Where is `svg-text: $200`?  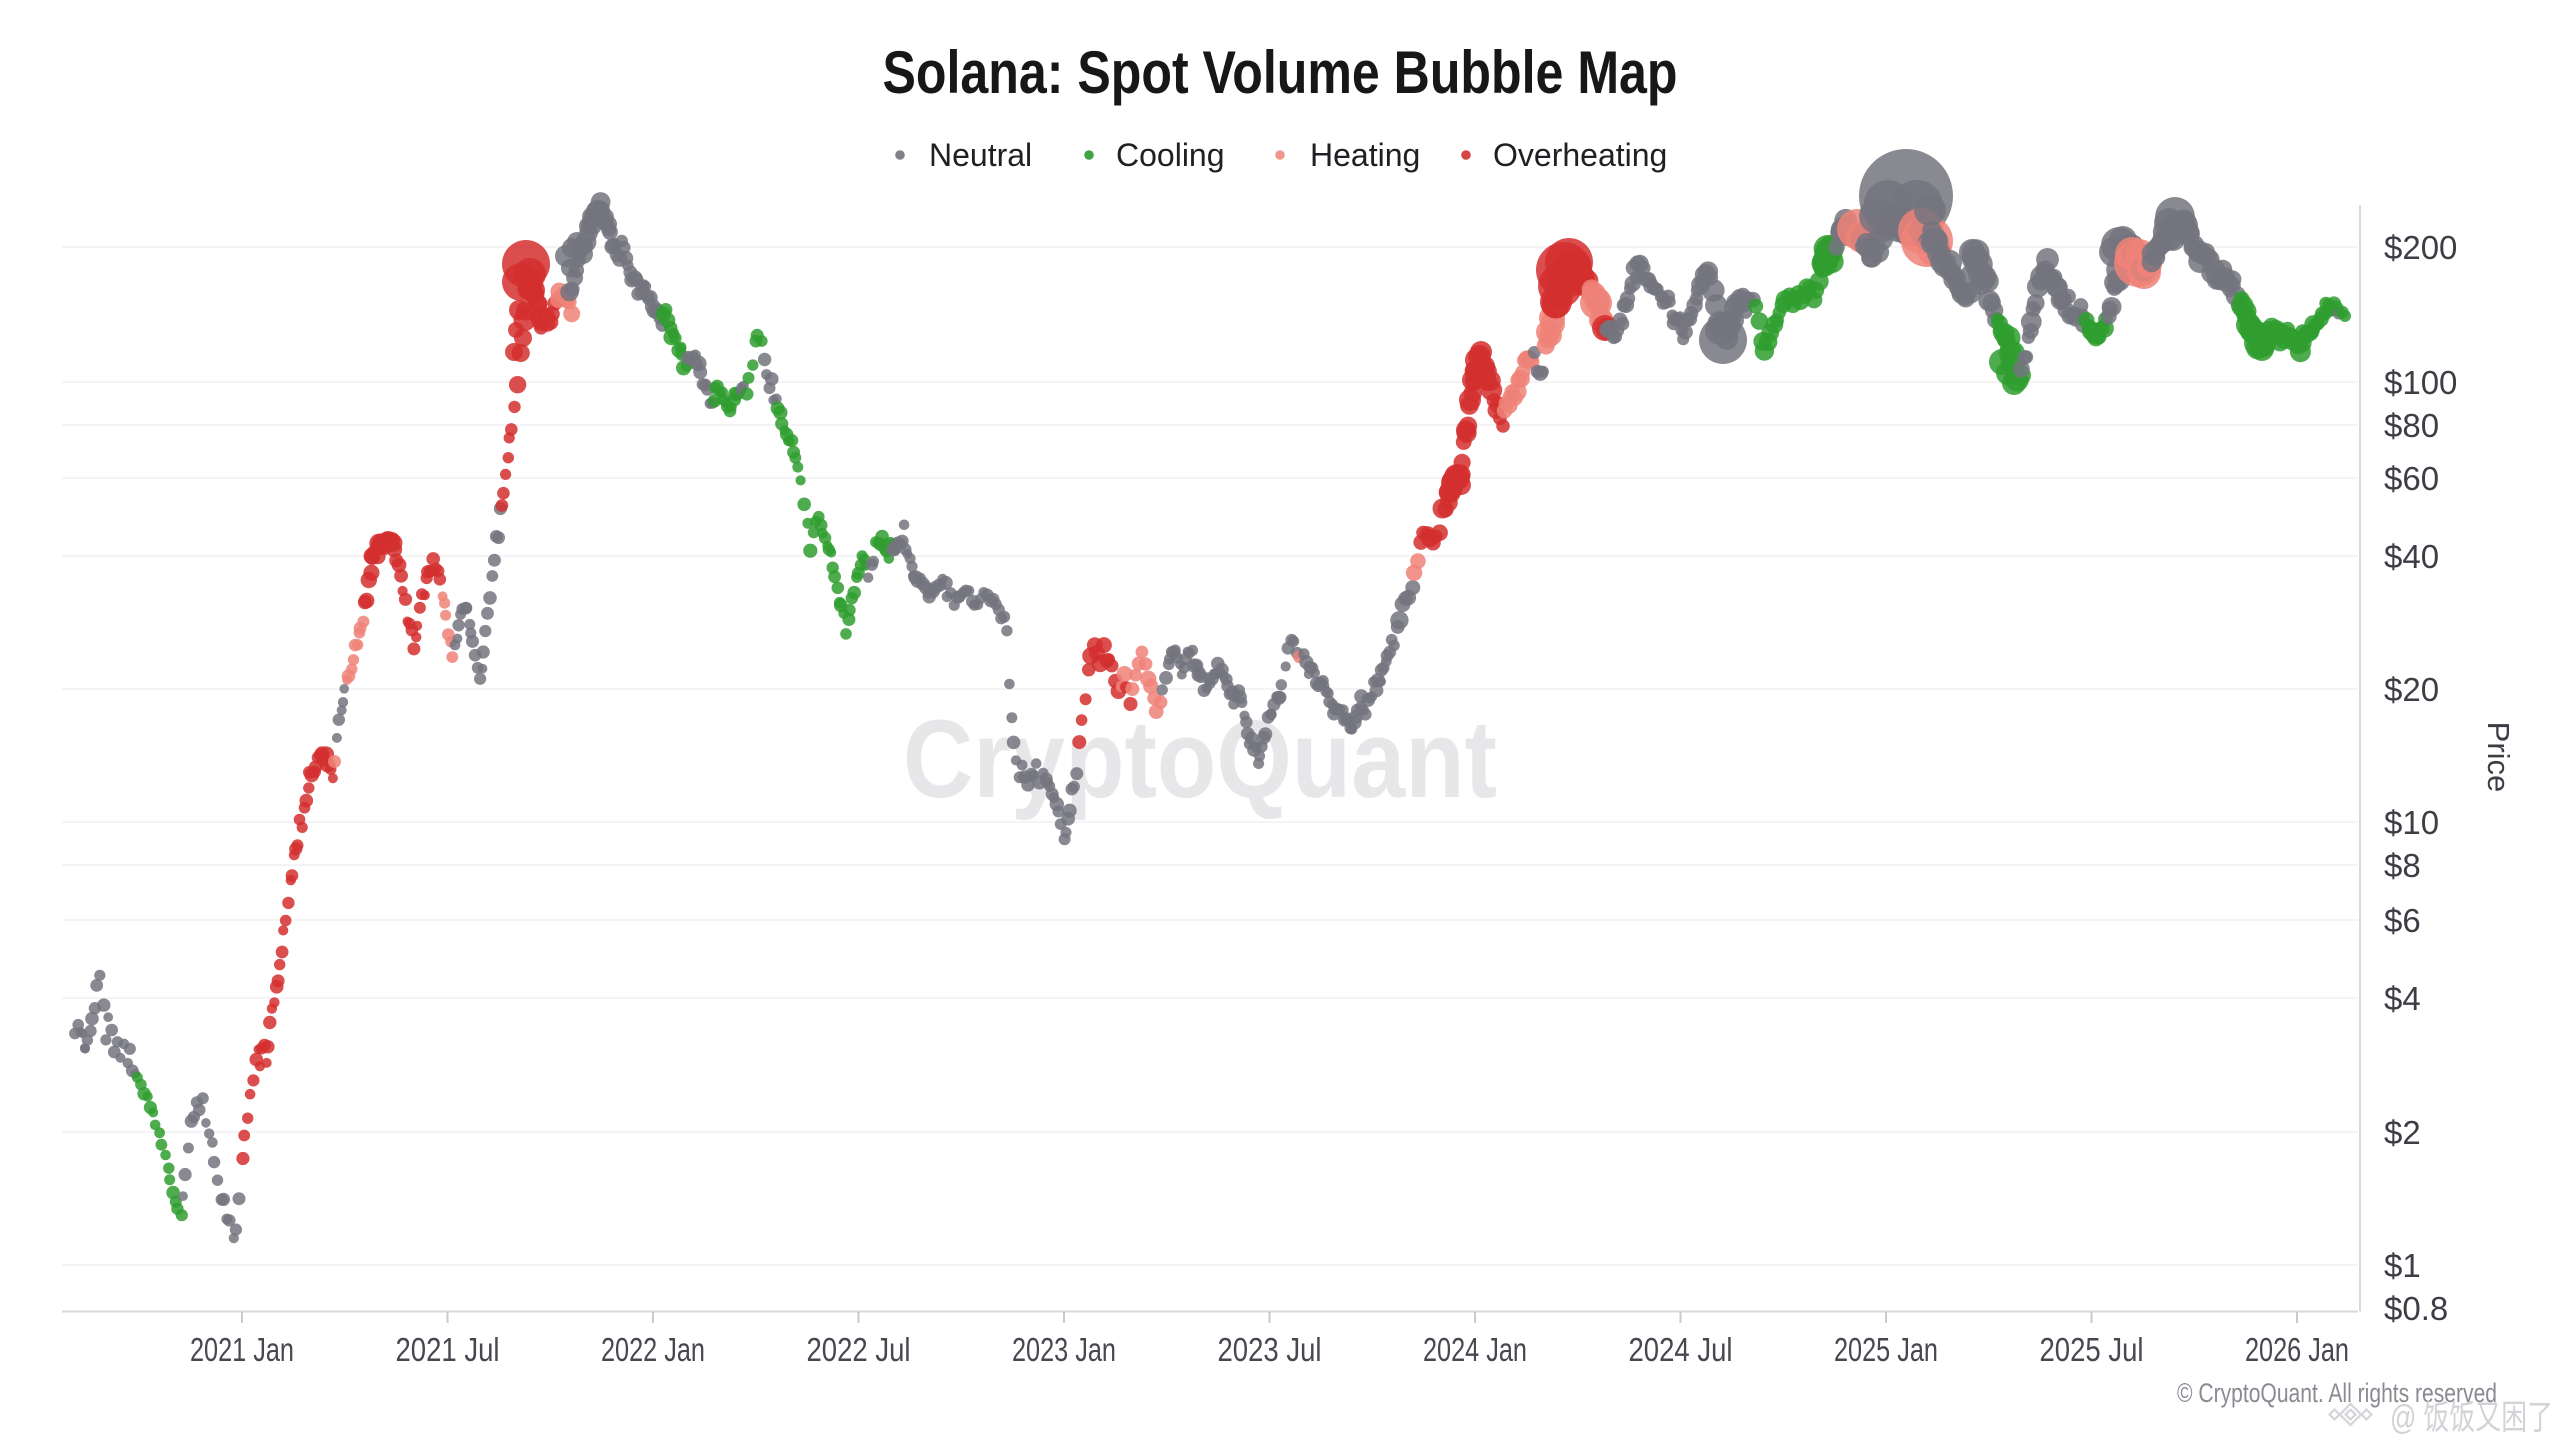
svg-text: $200 is located at coordinates (2420, 247).